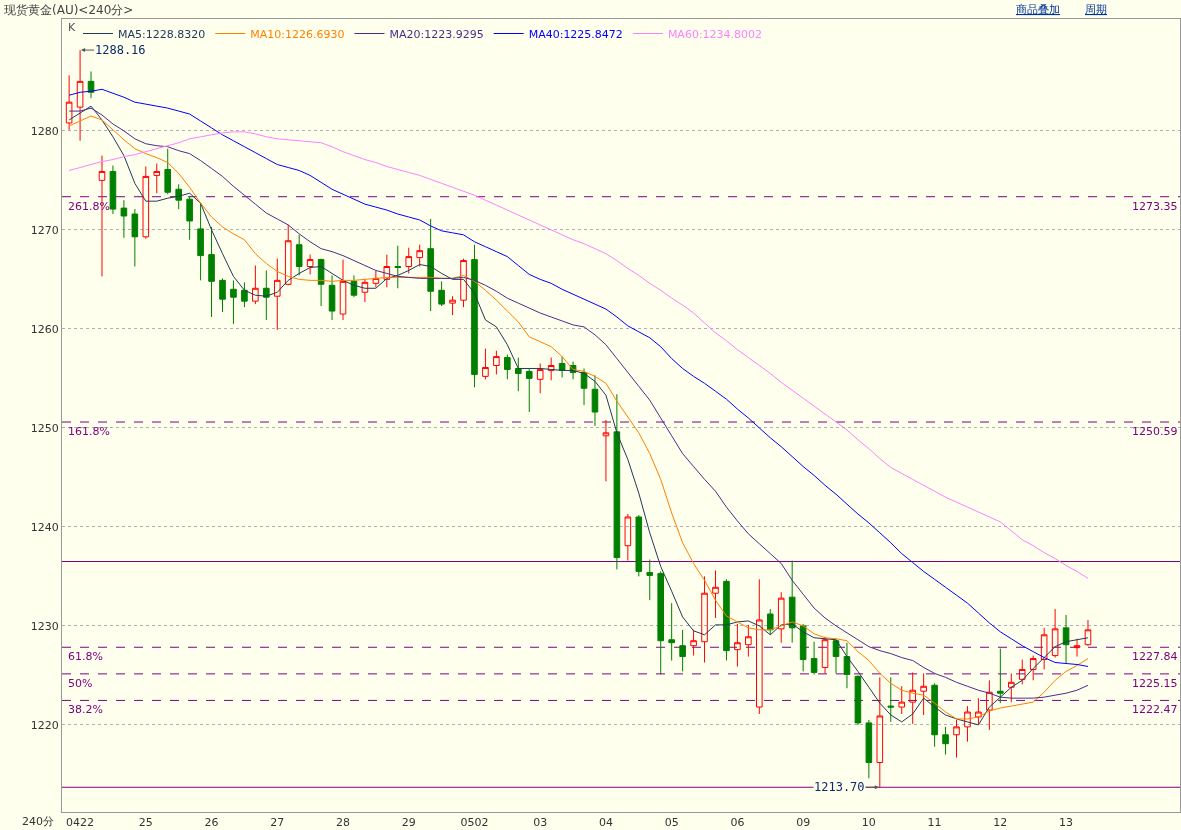 The height and width of the screenshot is (830, 1181). Describe the element at coordinates (1155, 431) in the screenshot. I see `ref-line-label: 1250.59` at that location.